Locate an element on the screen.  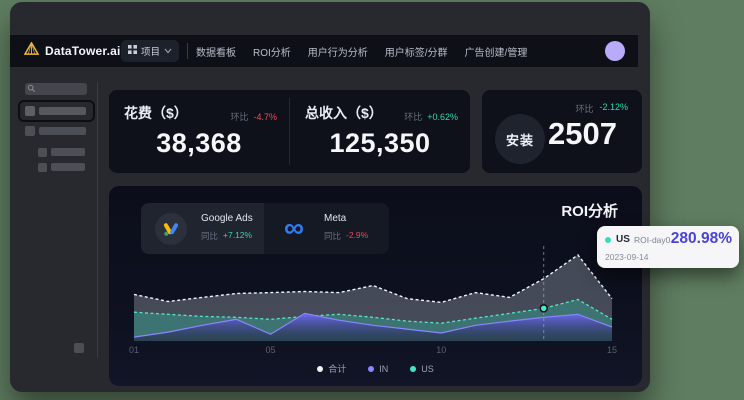
install-compare-label: 环比 is located at coordinates (584, 109).